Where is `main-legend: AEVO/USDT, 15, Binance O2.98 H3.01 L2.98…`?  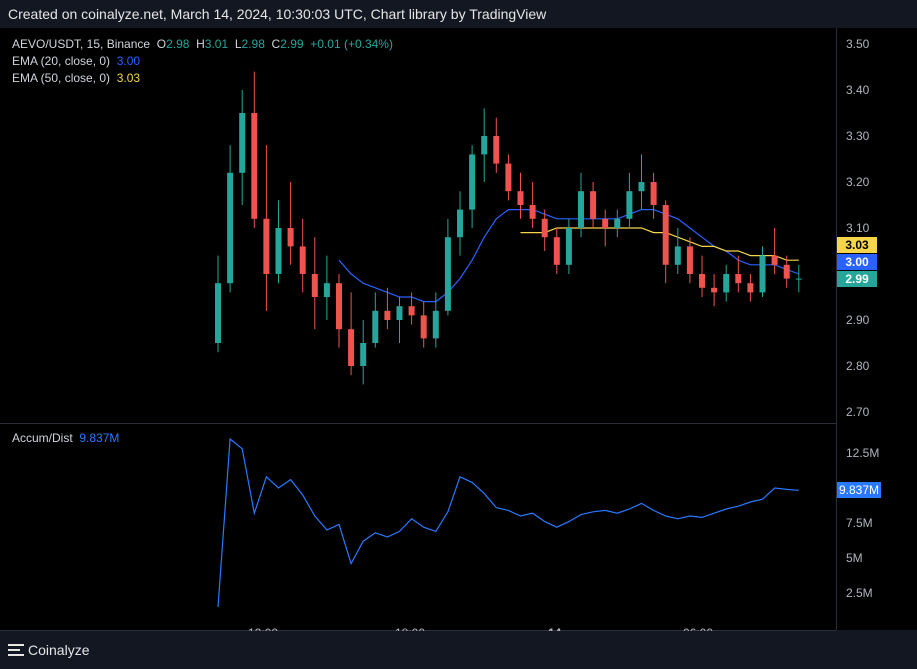
main-legend: AEVO/USDT, 15, Binance O2.98 H3.01 L2.98… is located at coordinates (202, 44).